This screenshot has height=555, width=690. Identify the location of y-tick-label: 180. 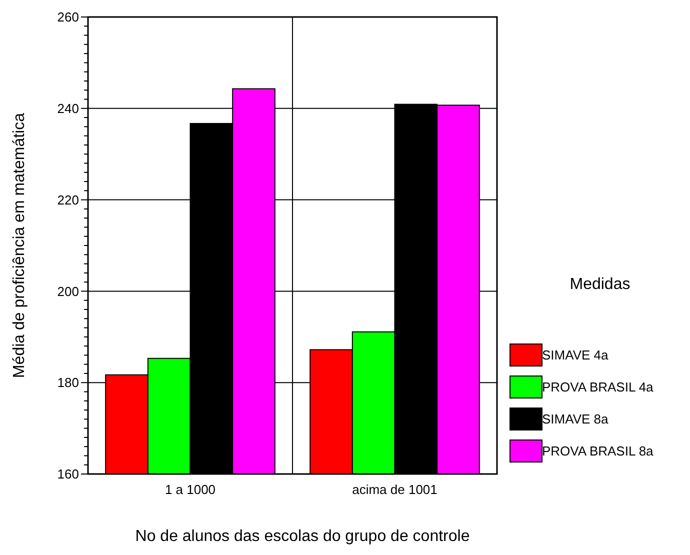
(68, 382).